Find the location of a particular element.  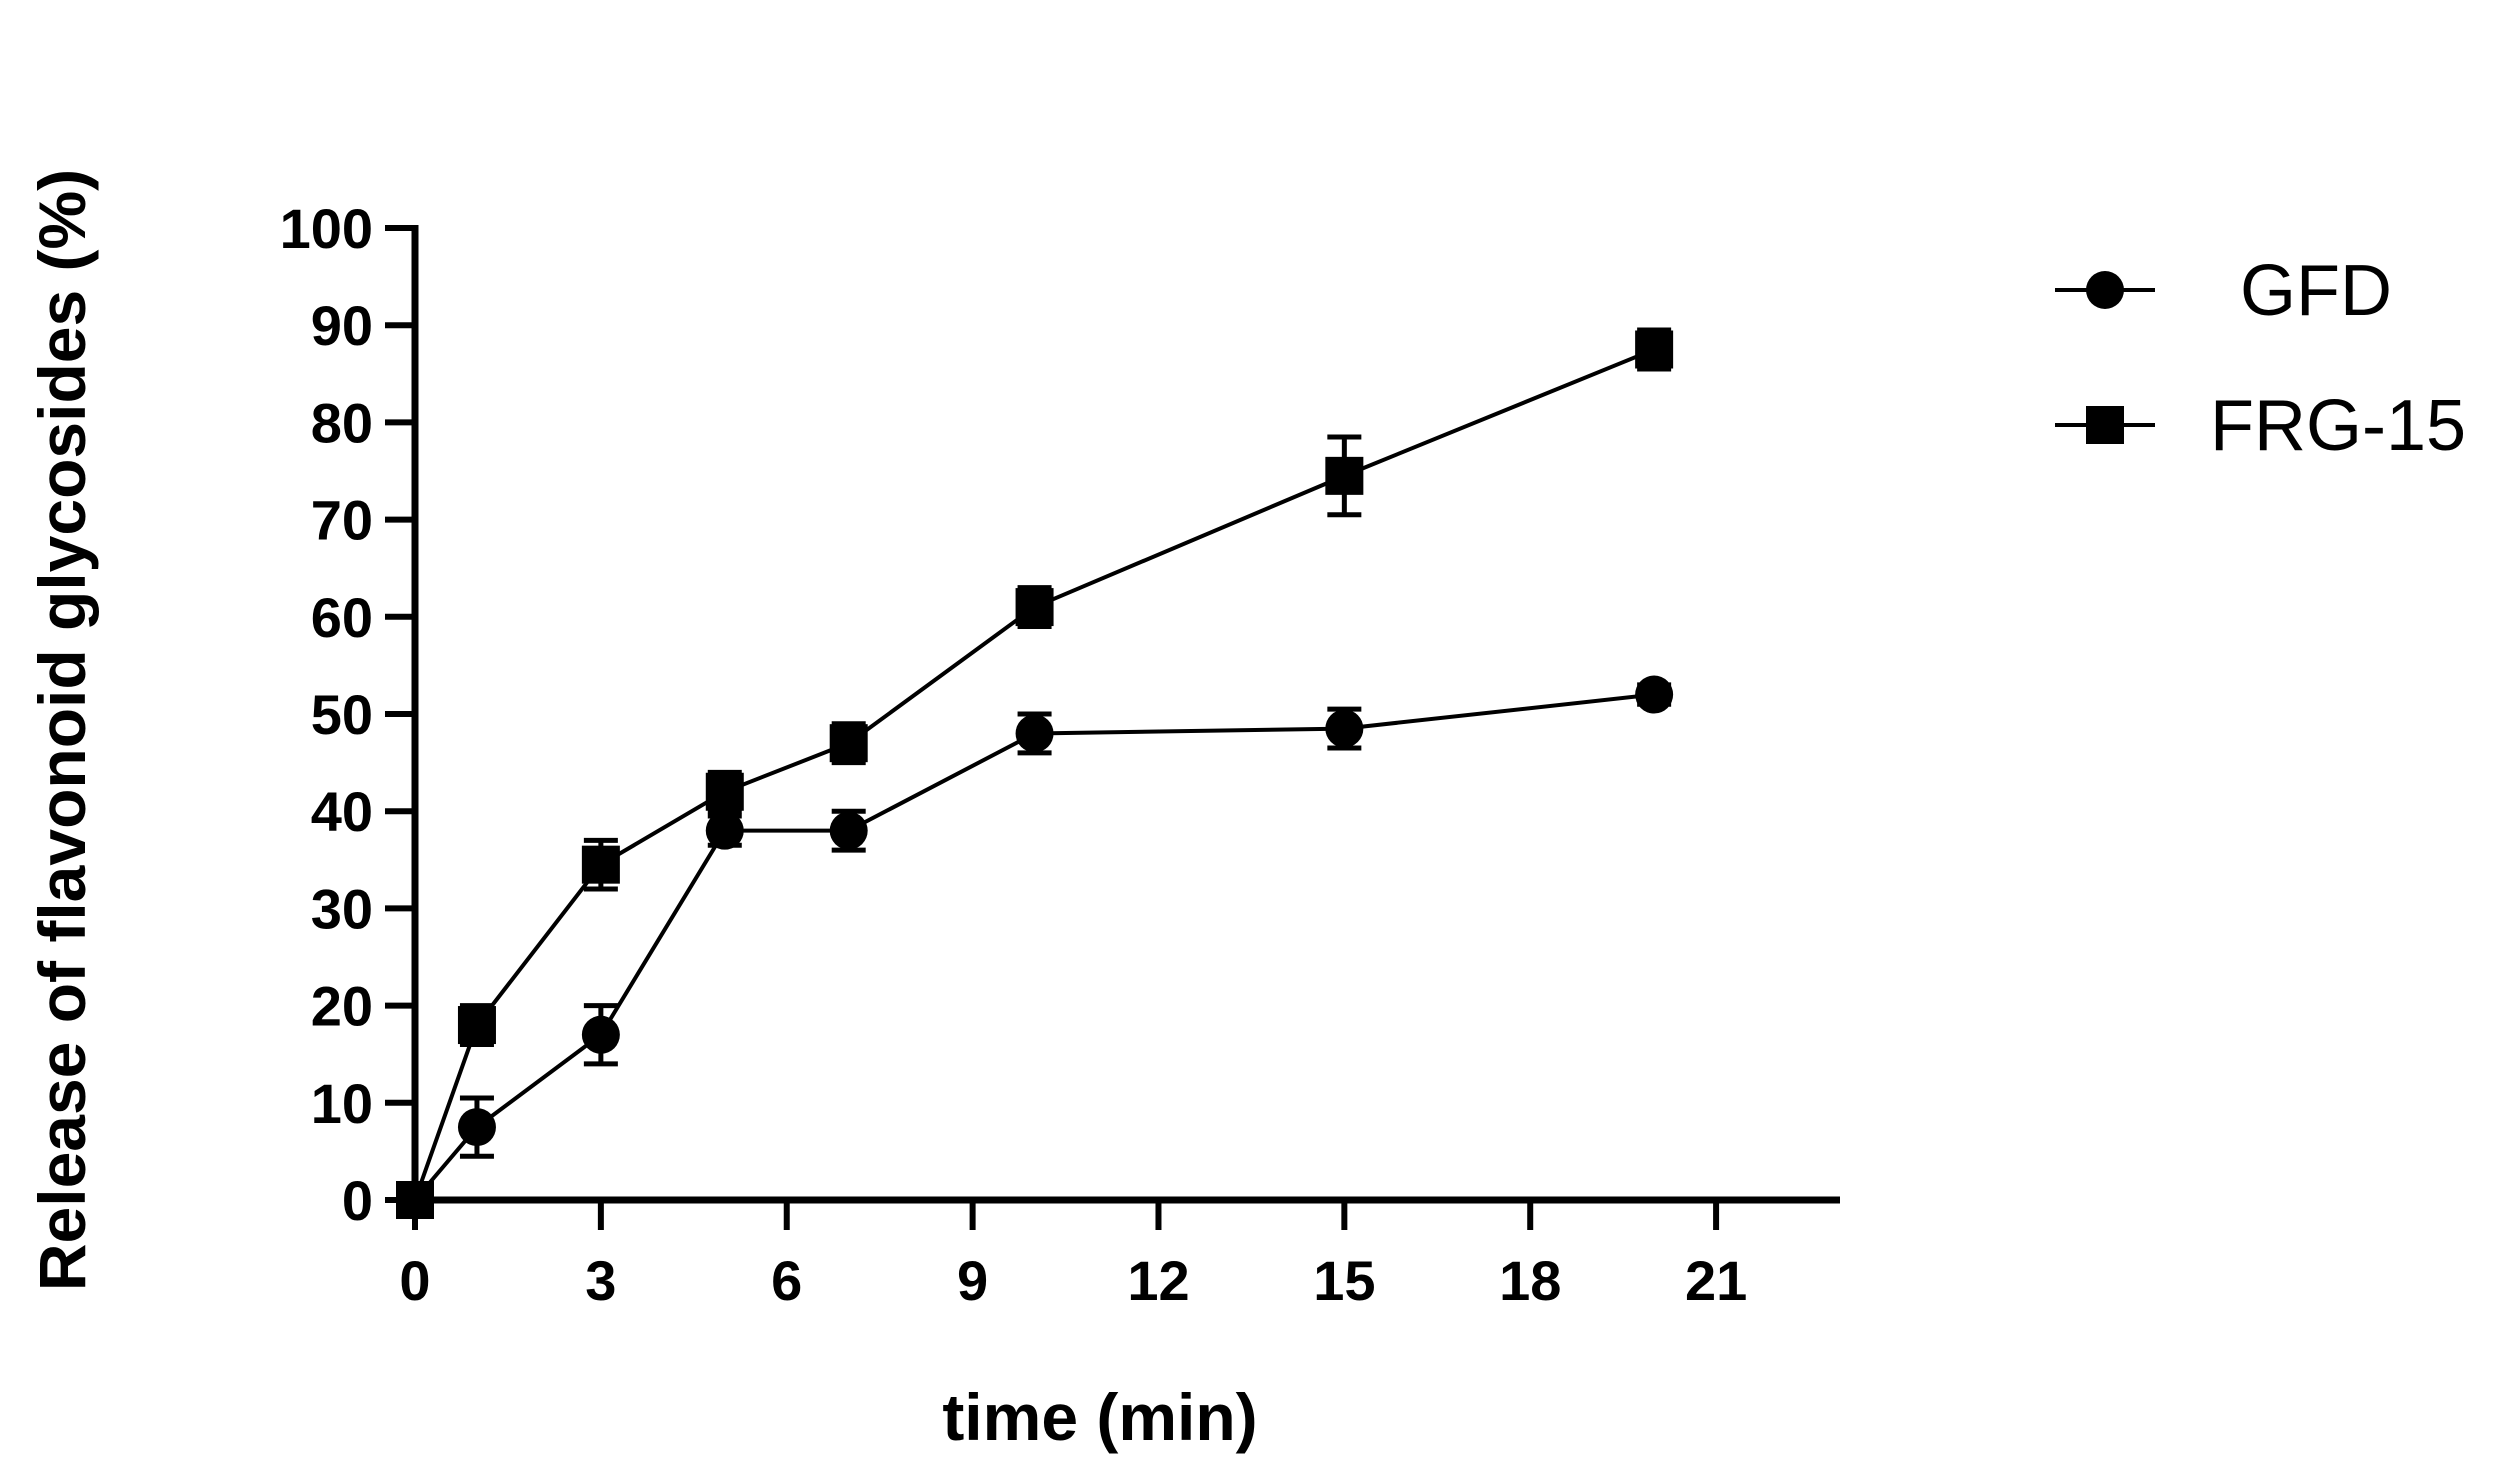

x-tick-label: 3 is located at coordinates (600, 1280).